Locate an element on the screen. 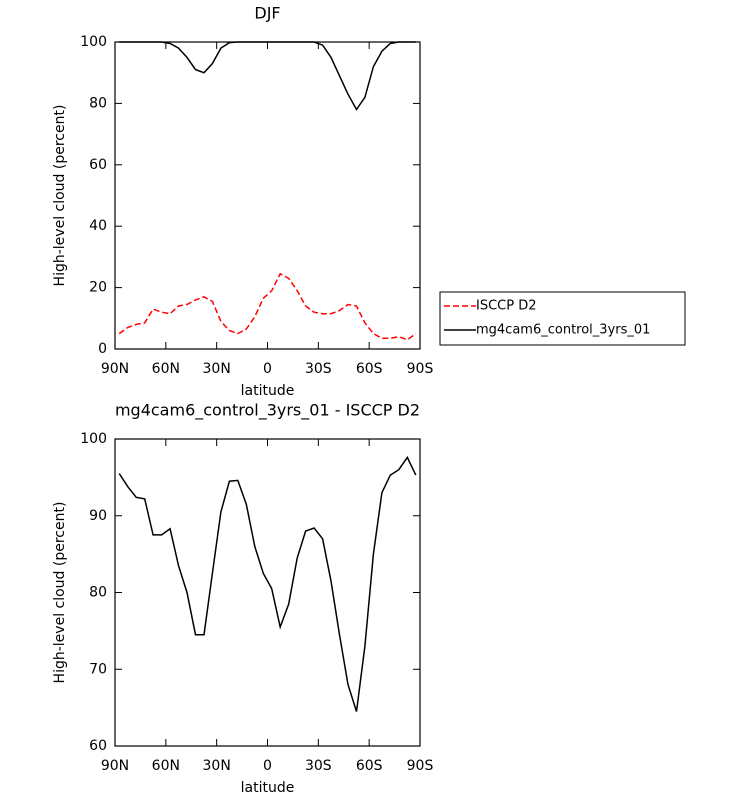 The image size is (732, 801). chart-title: DJF is located at coordinates (267, 13).